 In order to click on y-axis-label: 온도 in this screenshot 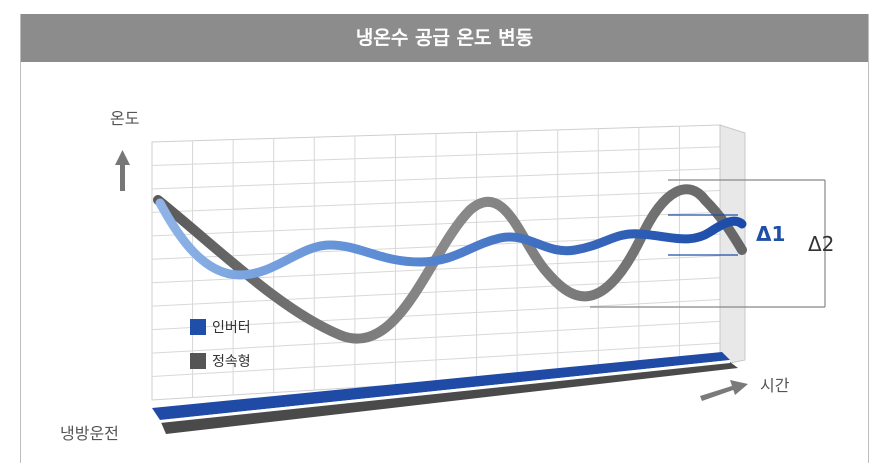, I will do `click(125, 118)`.